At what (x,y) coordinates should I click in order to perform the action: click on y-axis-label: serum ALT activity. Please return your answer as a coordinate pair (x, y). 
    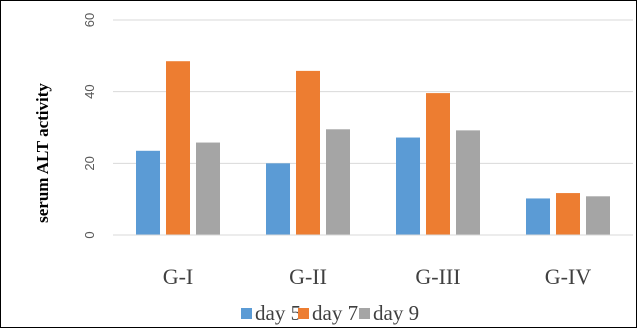
    Looking at the image, I should click on (42, 153).